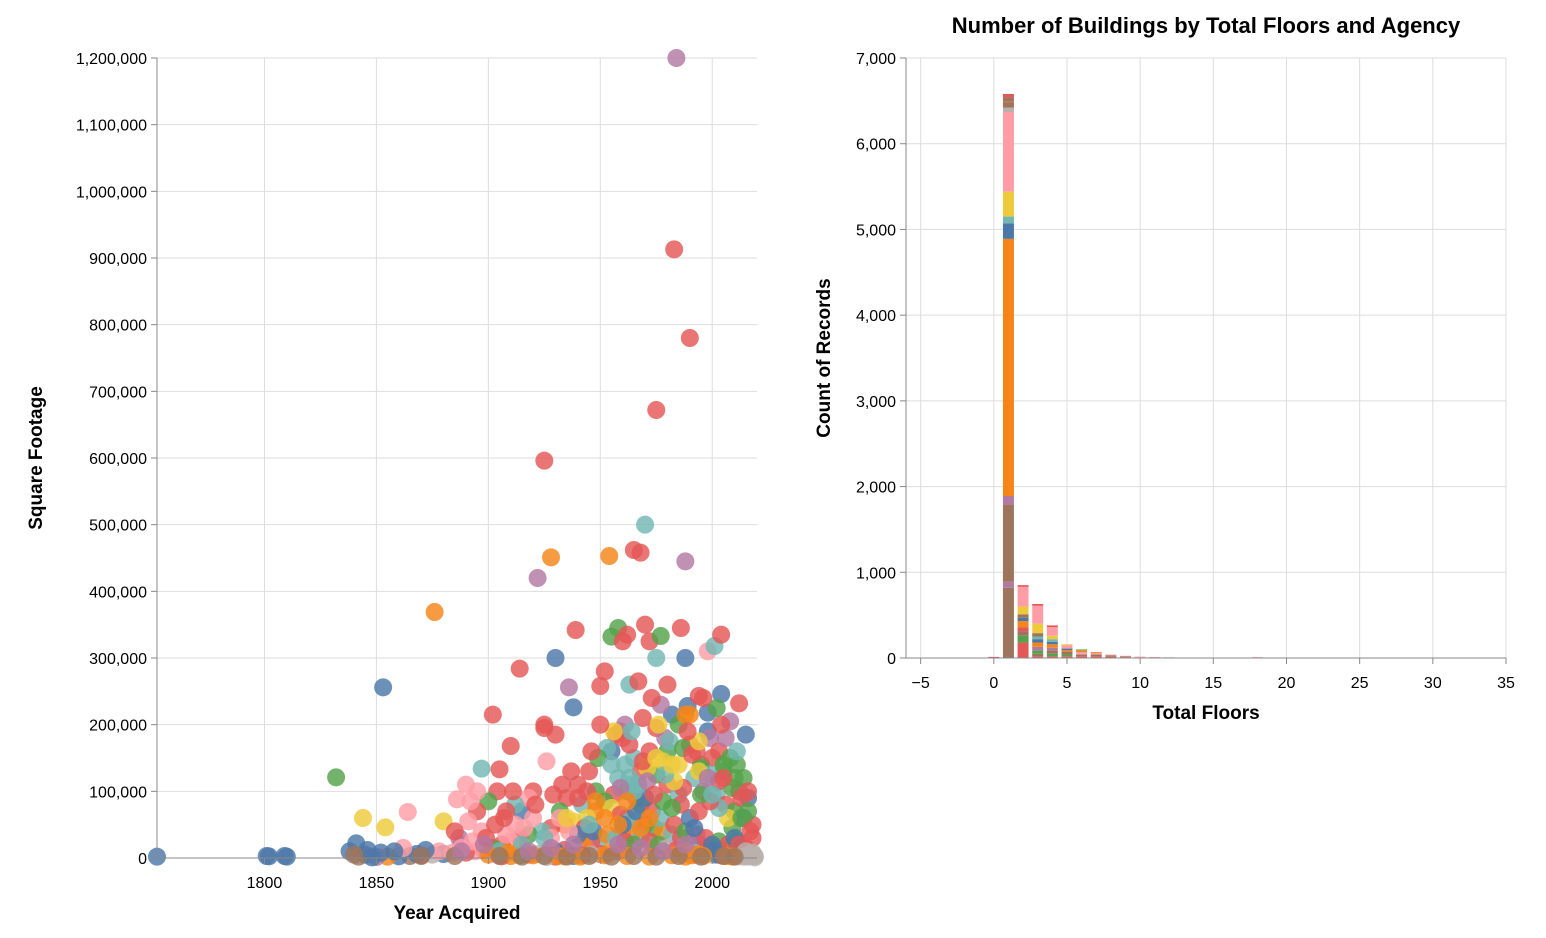  I want to click on scatter-y-tick-label: 1,200,000, so click(111, 59).